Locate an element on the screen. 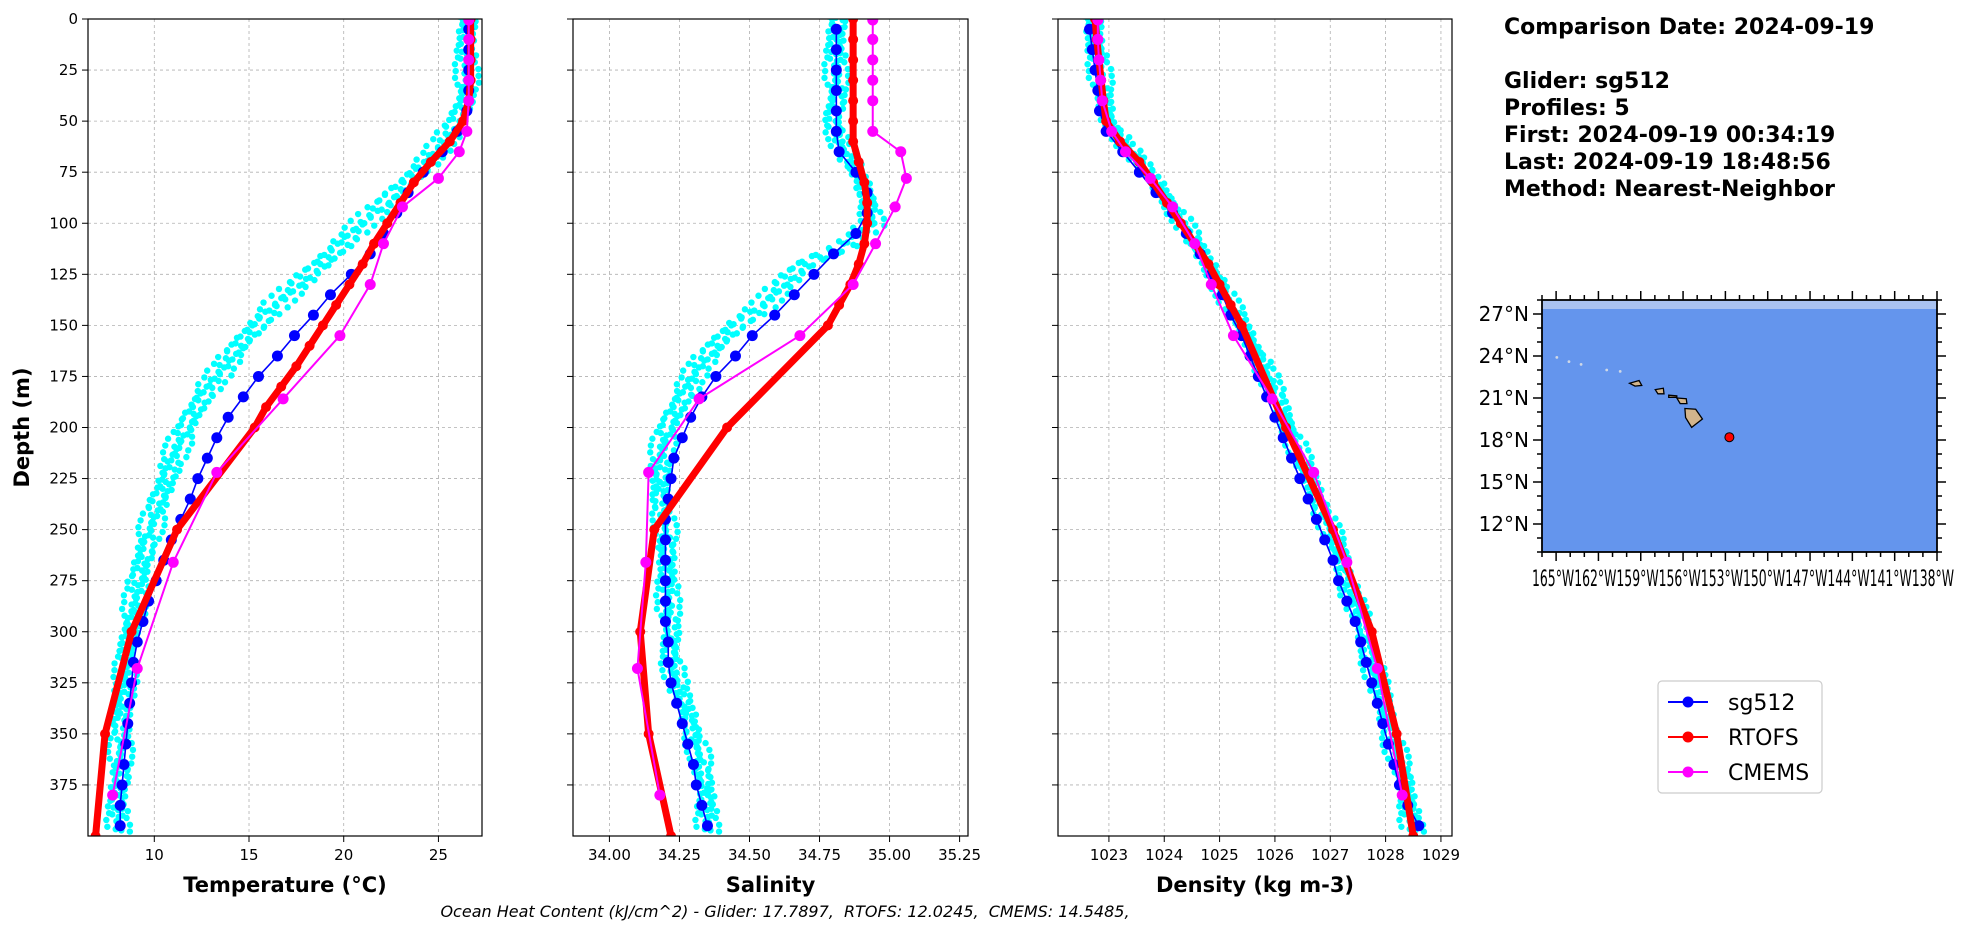  tick-label-x: 1026 is located at coordinates (1275, 855).